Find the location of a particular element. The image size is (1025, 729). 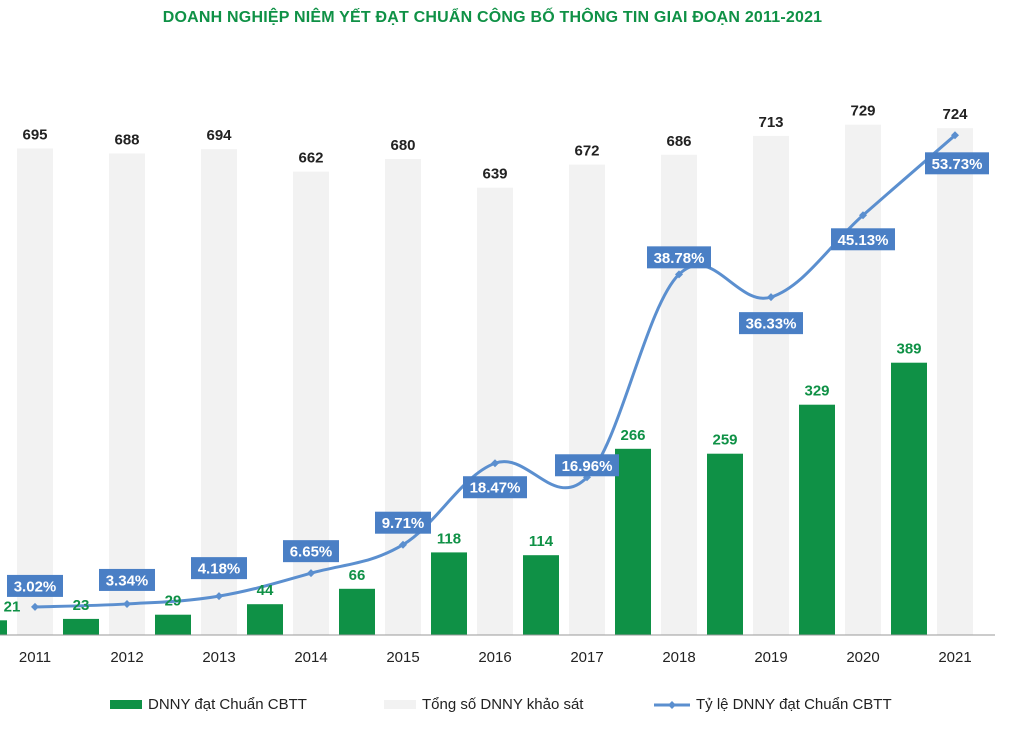

x-tick-label: 2014 is located at coordinates (310, 657).